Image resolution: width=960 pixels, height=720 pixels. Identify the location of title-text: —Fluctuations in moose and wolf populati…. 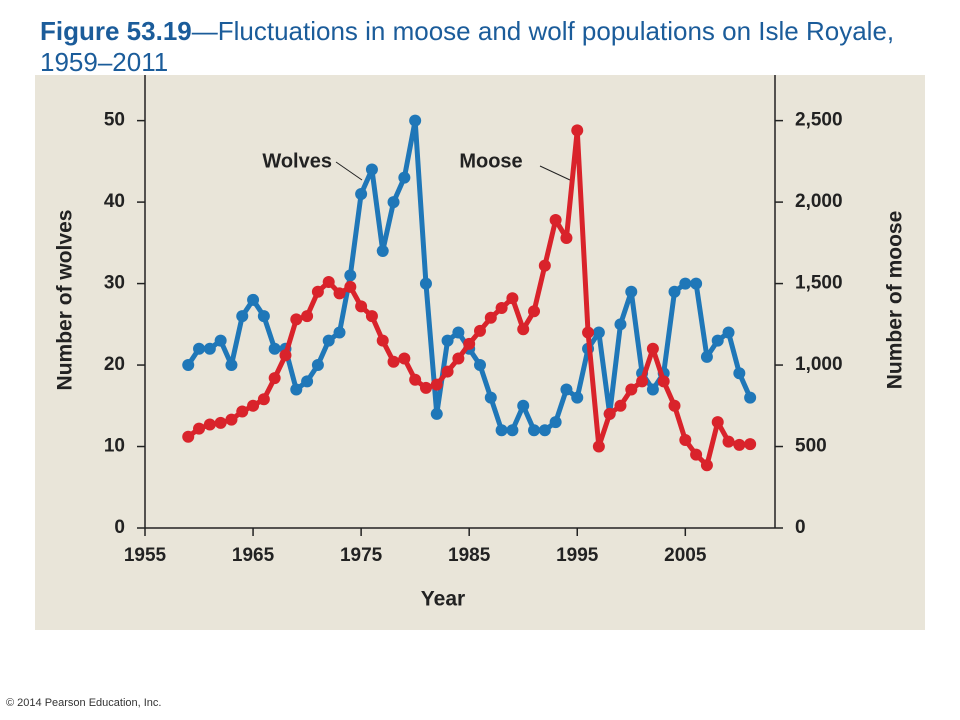
(467, 46).